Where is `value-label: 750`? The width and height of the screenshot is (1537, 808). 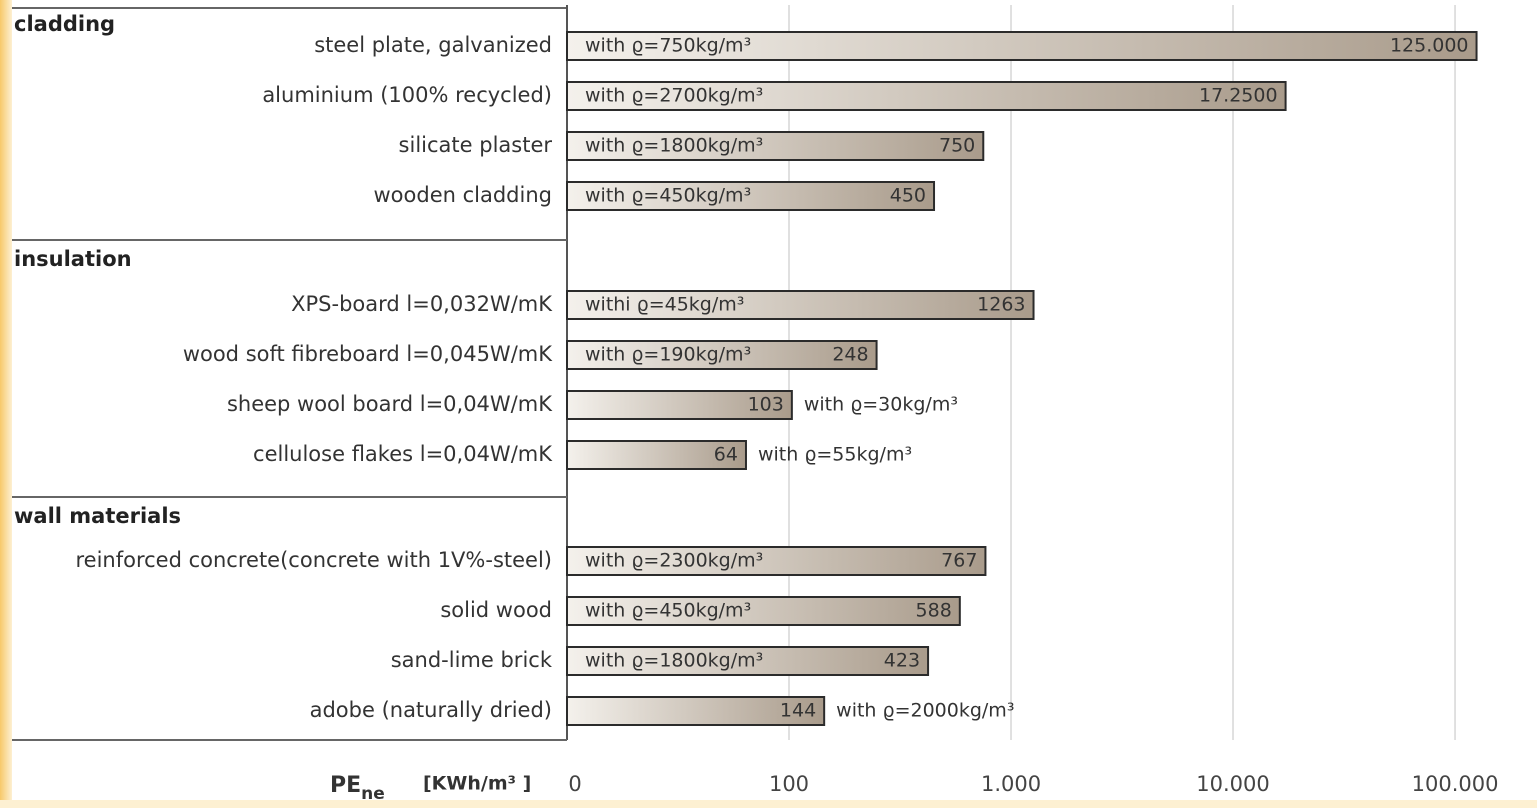
value-label: 750 is located at coordinates (957, 146).